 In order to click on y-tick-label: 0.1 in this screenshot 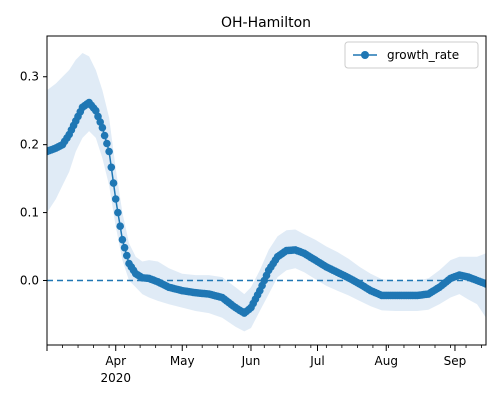, I will do `click(29, 213)`.